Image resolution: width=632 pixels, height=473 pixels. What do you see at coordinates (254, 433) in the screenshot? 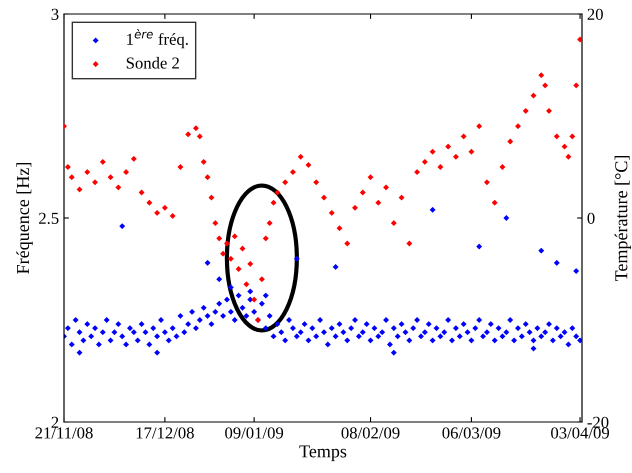
I see `x-tick-label: 09/01/09` at bounding box center [254, 433].